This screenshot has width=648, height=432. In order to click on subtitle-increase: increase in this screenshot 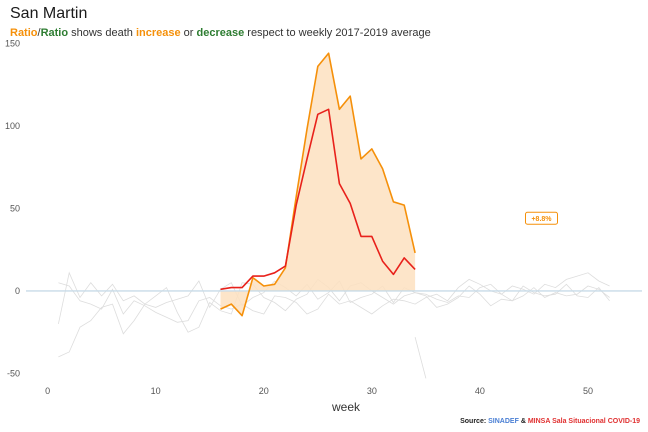, I will do `click(158, 33)`.